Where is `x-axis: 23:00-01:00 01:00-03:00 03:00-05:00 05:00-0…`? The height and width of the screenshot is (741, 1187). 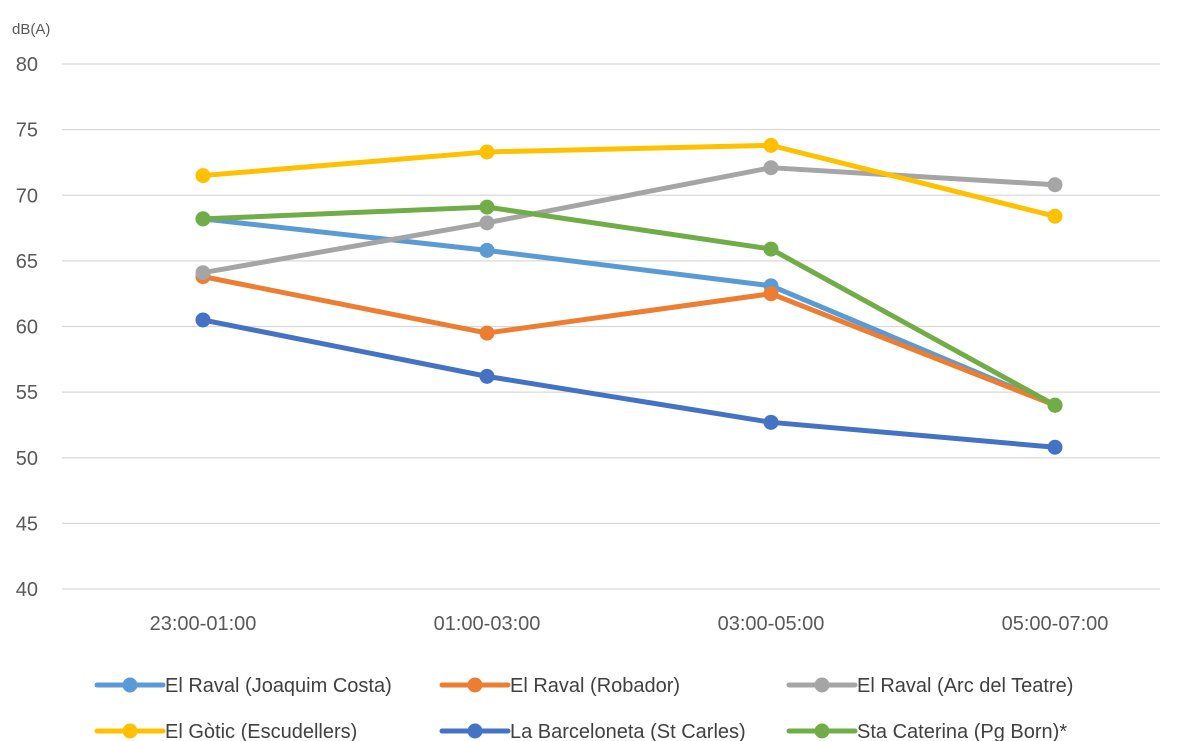 x-axis: 23:00-01:00 01:00-03:00 03:00-05:00 05:00-0… is located at coordinates (629, 624).